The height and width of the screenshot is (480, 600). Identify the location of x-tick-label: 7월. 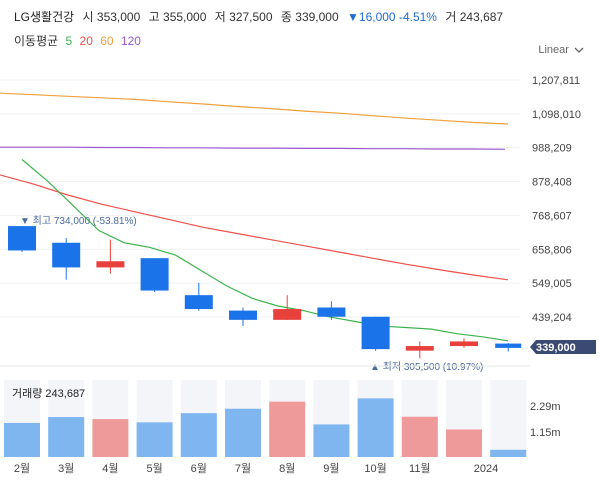
(243, 468).